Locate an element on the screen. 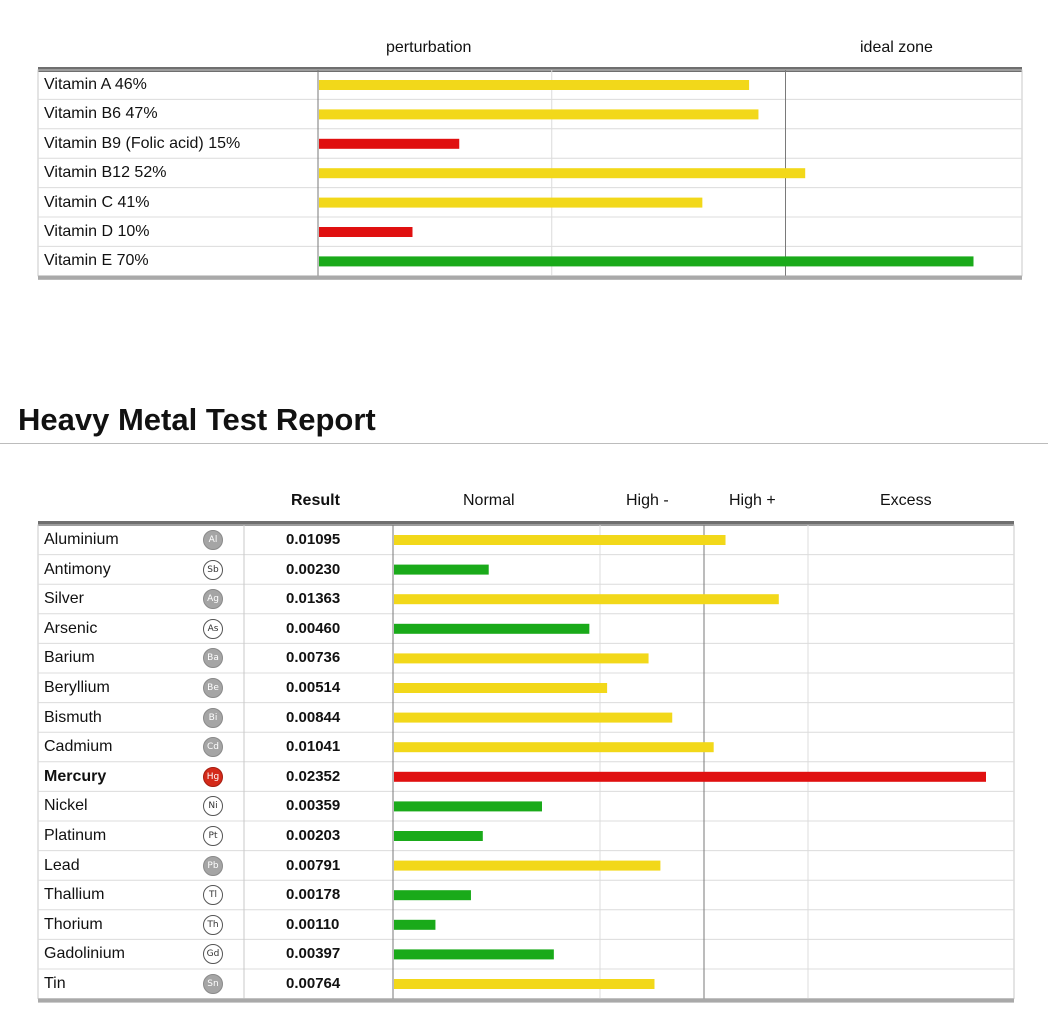  metal-result-value: 0.00736 is located at coordinates (313, 658).